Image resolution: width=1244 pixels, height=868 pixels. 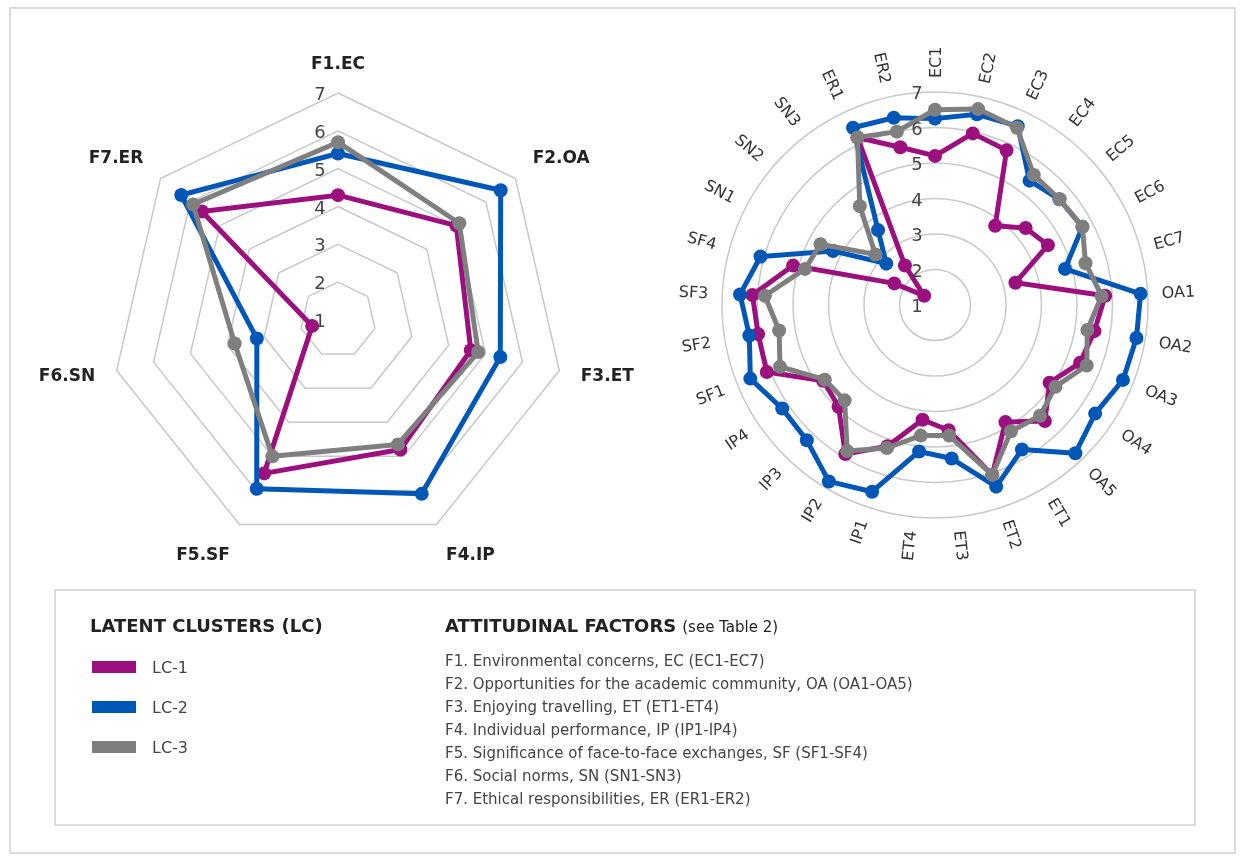 I want to click on text: (see Table 2), so click(x=730, y=627).